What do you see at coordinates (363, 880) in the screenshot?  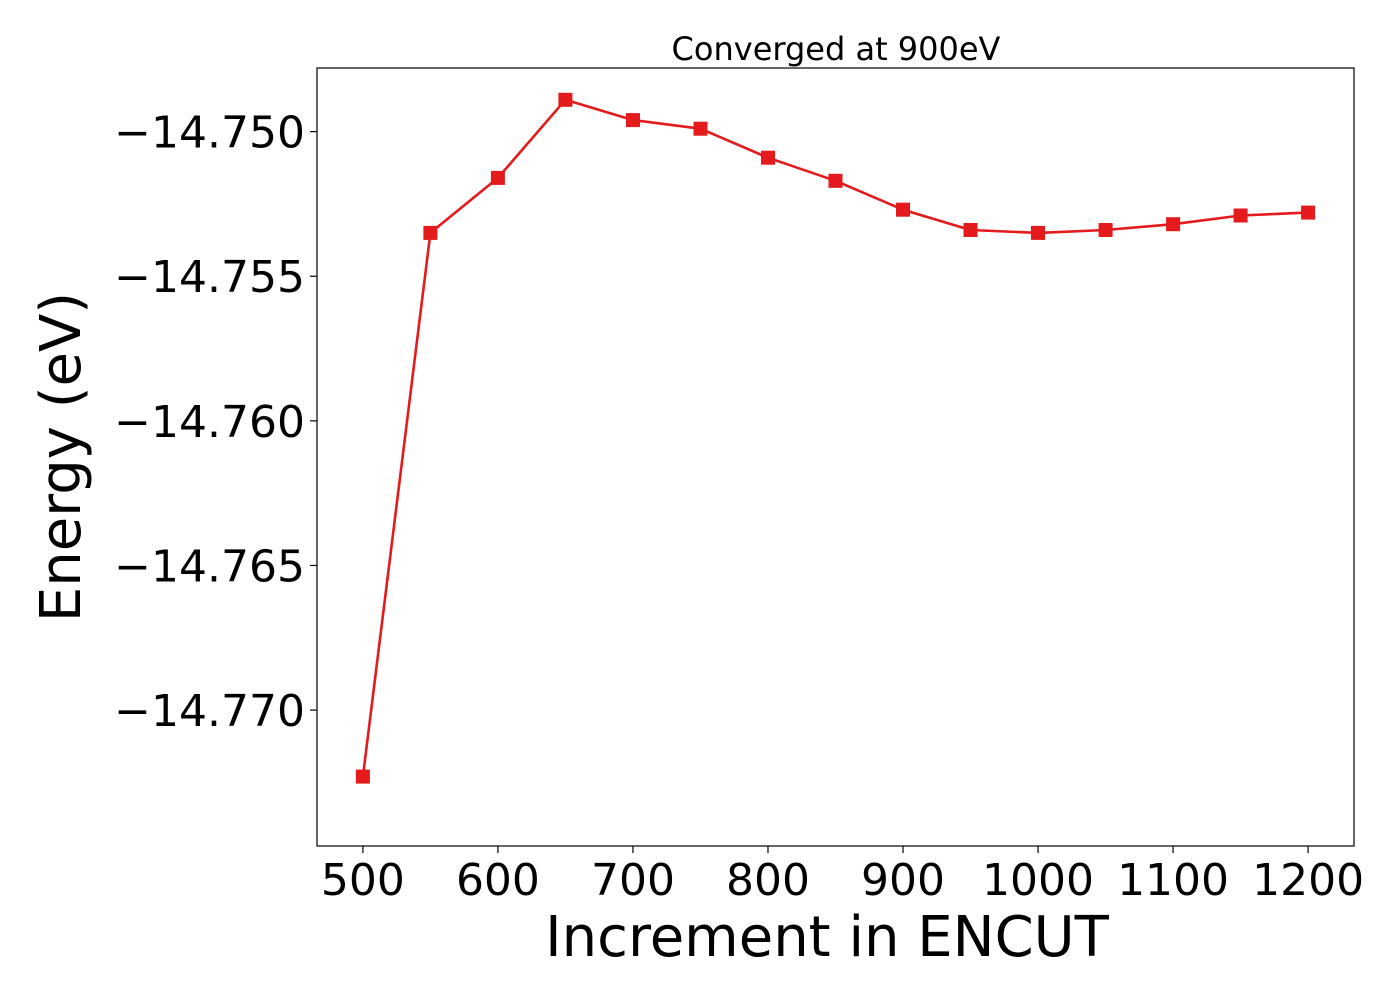 I see `x-tick-label: 500` at bounding box center [363, 880].